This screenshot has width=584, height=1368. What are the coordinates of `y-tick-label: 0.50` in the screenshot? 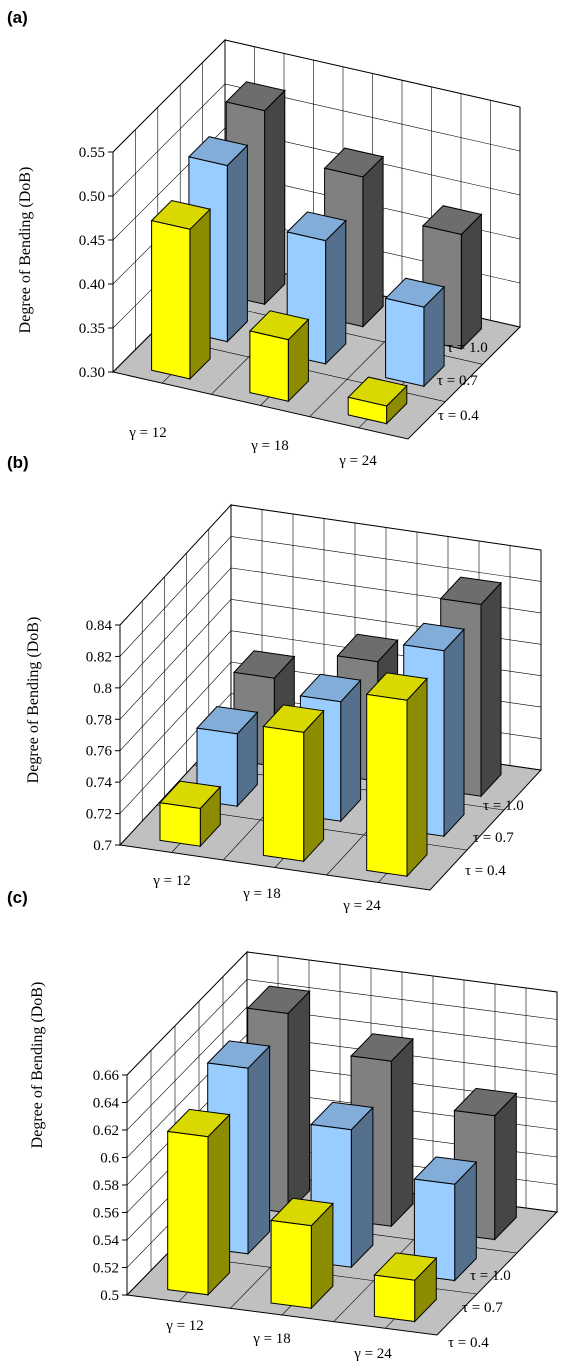 It's located at (92, 197).